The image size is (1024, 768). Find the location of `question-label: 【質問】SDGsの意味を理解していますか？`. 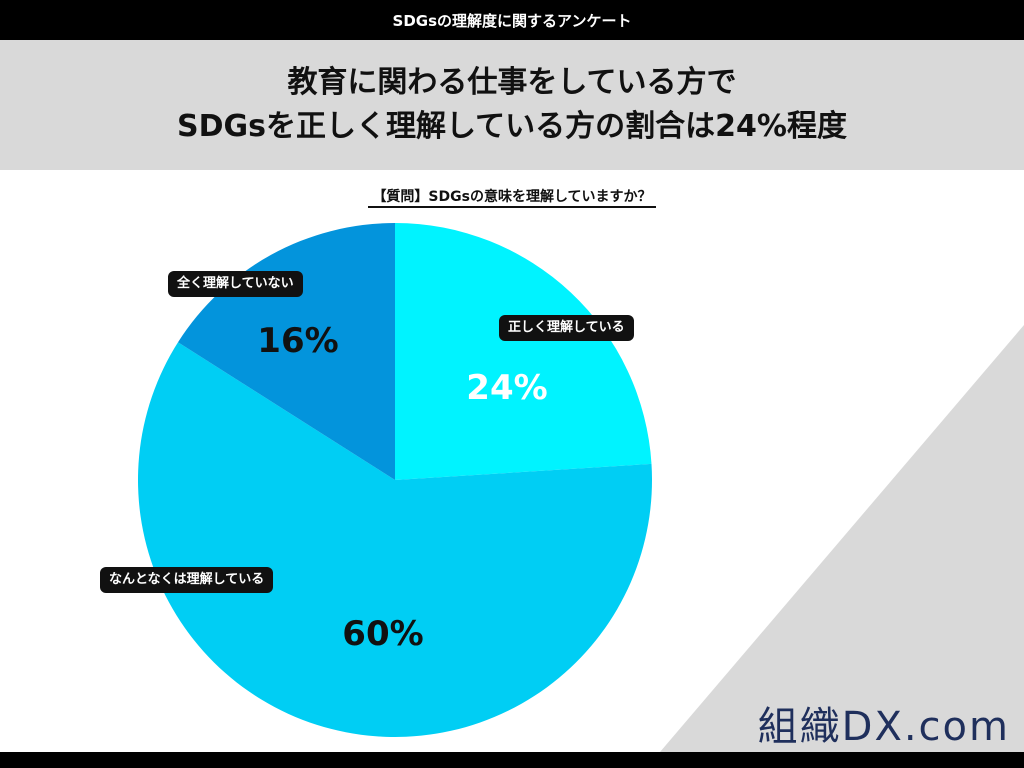

question-label: 【質問】SDGsの意味を理解していますか？ is located at coordinates (512, 197).